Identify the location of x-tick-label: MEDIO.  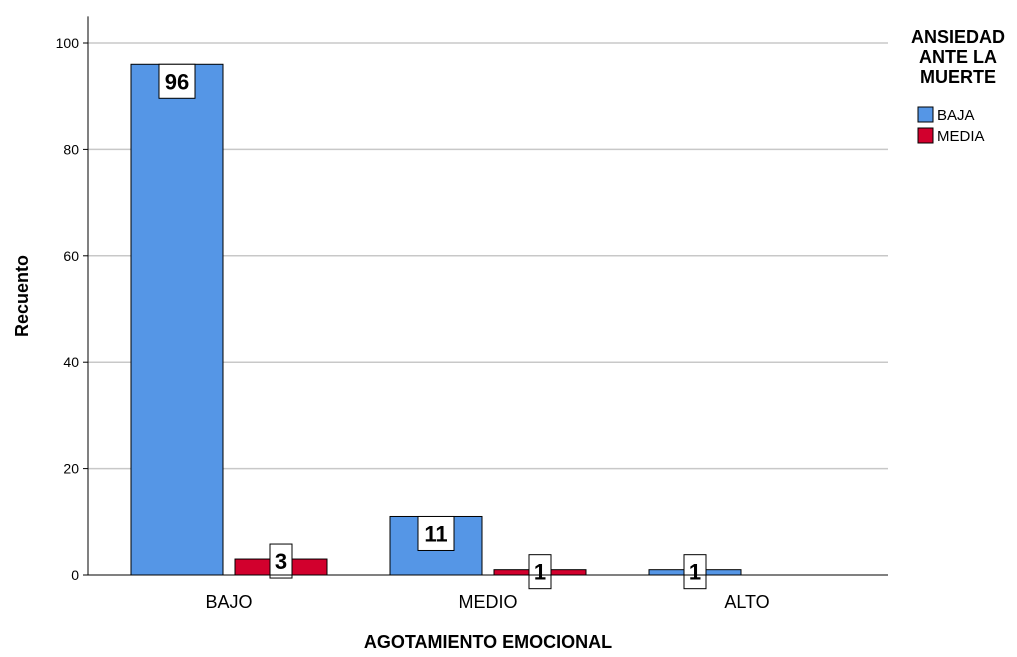
(487, 602).